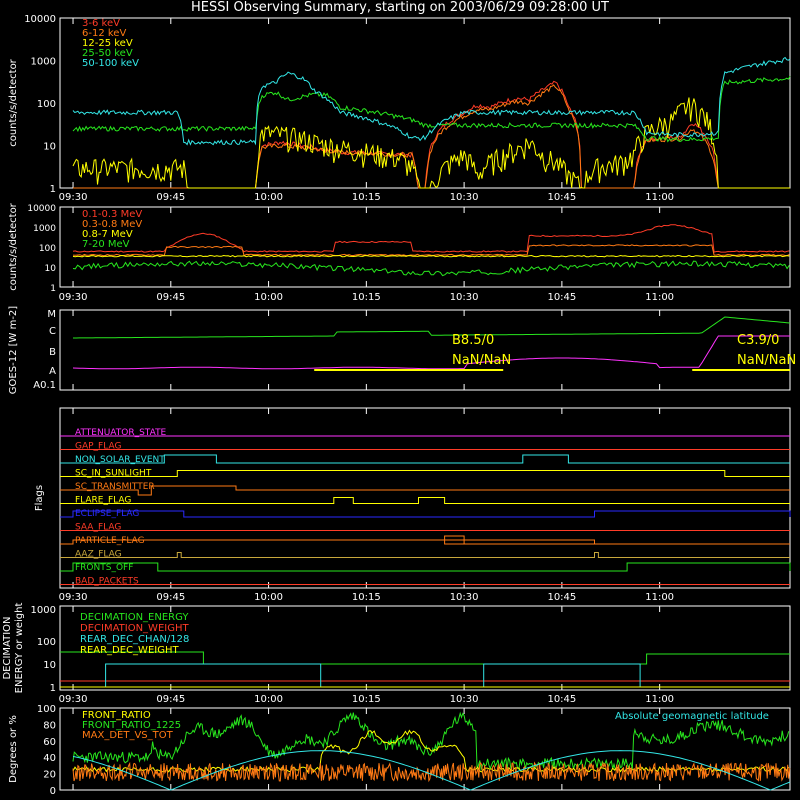  Describe the element at coordinates (115, 487) in the screenshot. I see `flag-label: SC_TRANSMITTER` at that location.